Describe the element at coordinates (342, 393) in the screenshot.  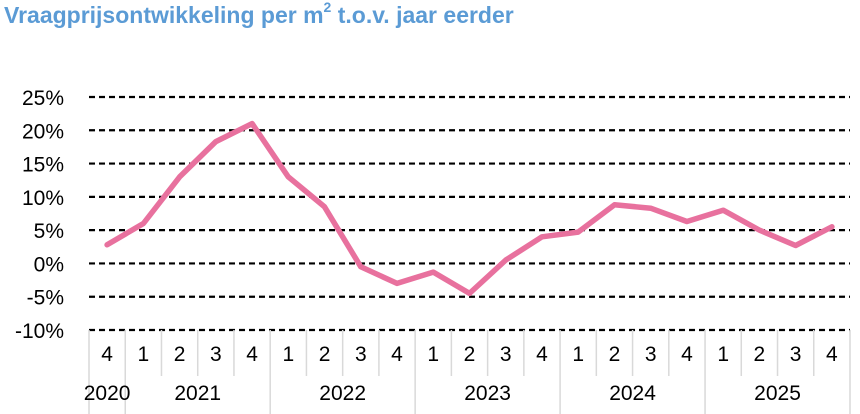
I see `x-year-label: 2022` at that location.